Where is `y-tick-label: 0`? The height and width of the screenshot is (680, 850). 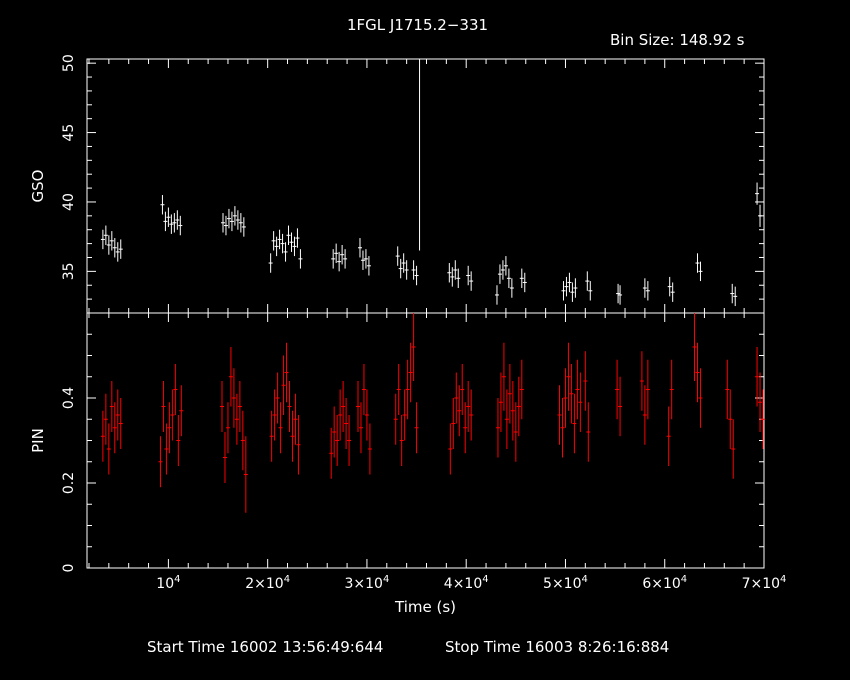 y-tick-label: 0 is located at coordinates (69, 568).